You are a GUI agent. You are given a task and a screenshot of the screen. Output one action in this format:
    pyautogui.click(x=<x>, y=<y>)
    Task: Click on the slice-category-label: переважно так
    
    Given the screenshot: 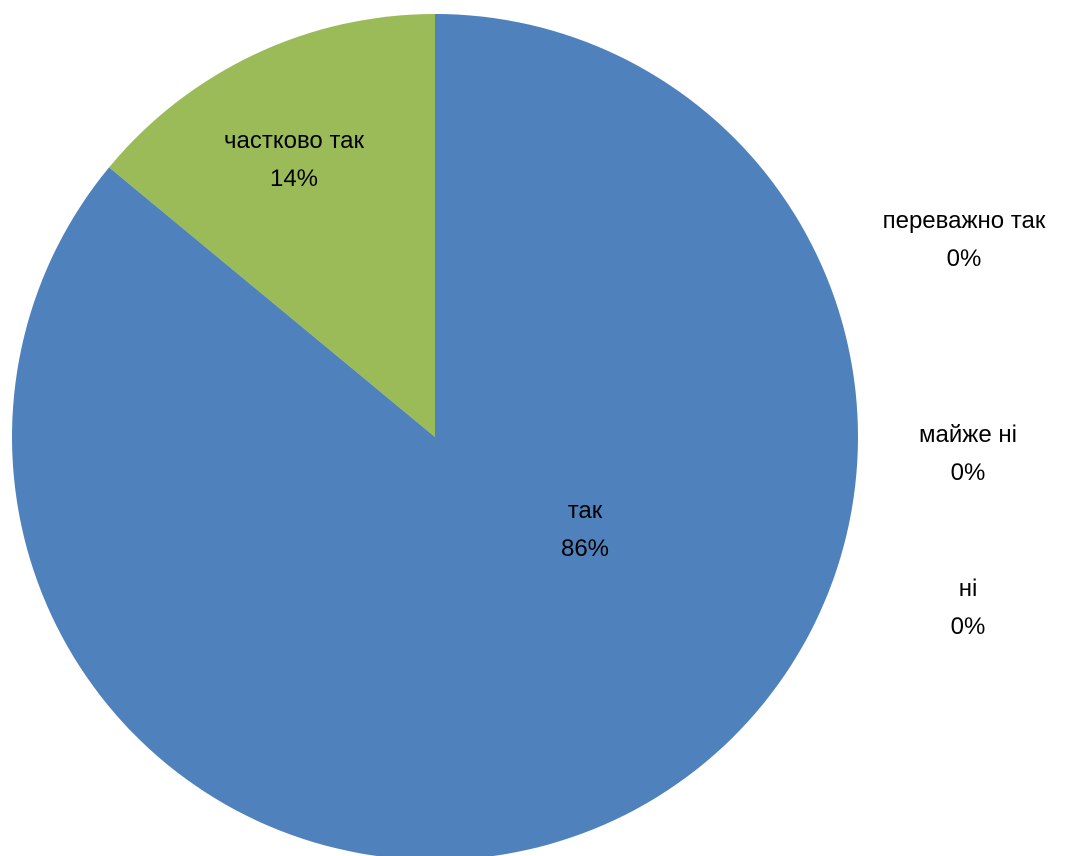 What is the action you would take?
    pyautogui.click(x=964, y=220)
    